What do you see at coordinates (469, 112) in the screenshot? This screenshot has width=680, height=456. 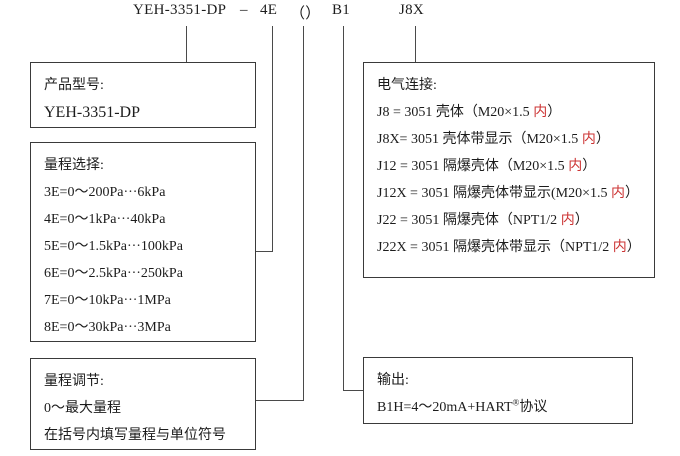 I see `electrical-option-j8: J8 = 3051 壳体（M20×1.5 内）` at bounding box center [469, 112].